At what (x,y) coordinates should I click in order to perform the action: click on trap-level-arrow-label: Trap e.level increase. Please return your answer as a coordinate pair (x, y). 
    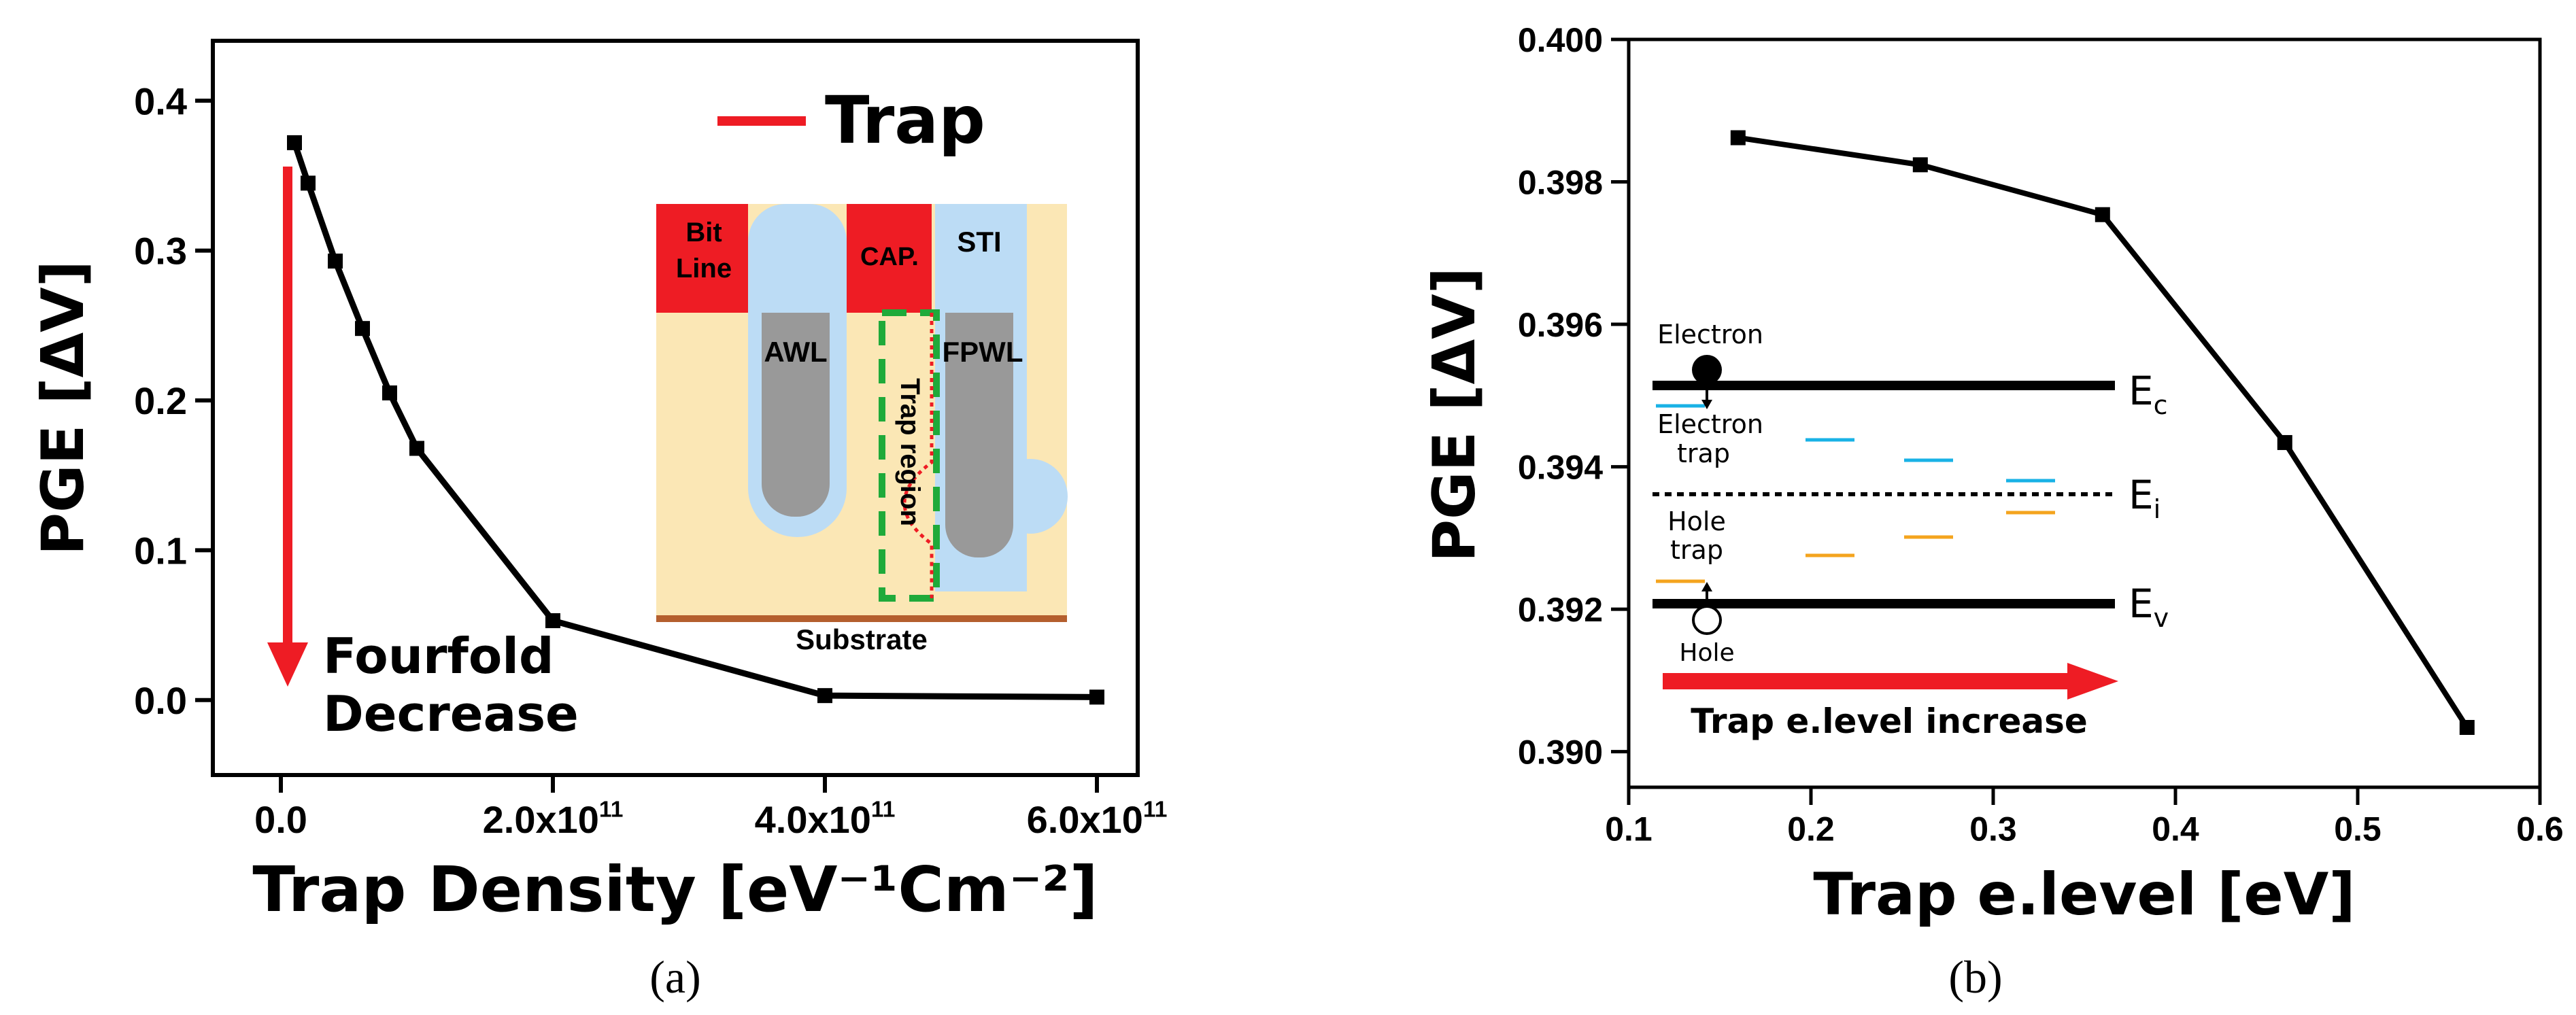
    Looking at the image, I should click on (1889, 721).